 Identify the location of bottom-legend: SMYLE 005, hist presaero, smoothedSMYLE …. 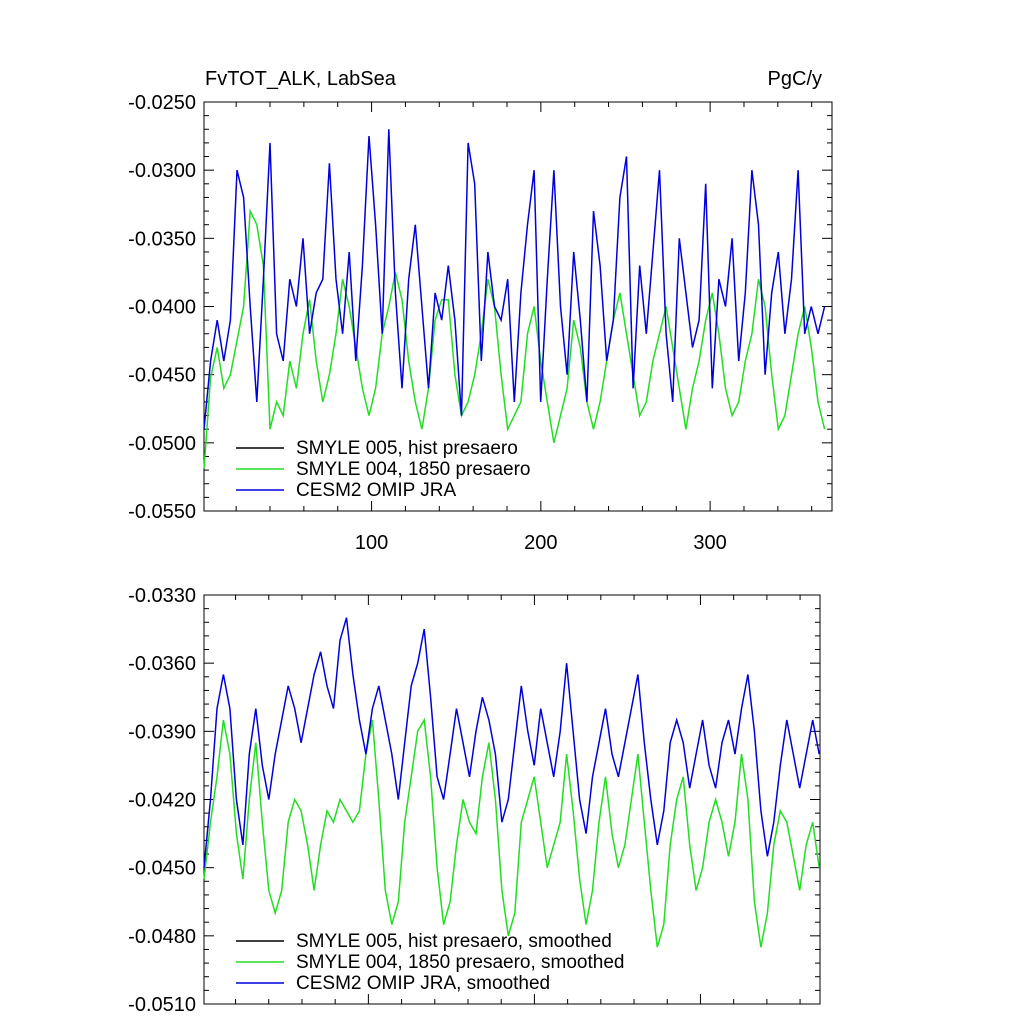
(430, 962).